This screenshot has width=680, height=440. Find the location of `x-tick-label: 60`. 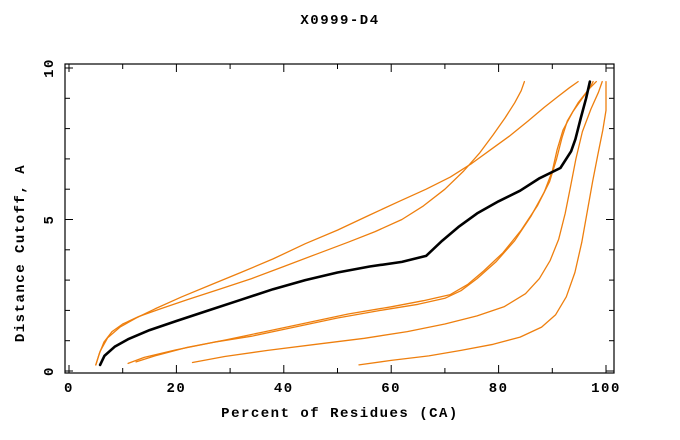

x-tick-label: 60 is located at coordinates (391, 389).